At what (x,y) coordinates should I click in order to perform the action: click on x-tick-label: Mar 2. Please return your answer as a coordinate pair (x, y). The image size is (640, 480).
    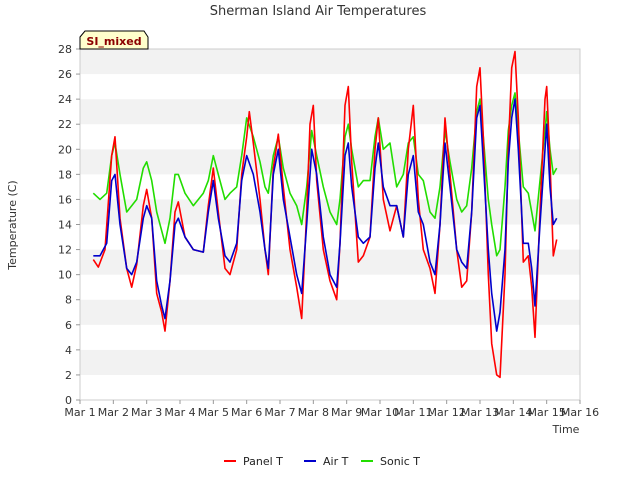
    Looking at the image, I should click on (113, 412).